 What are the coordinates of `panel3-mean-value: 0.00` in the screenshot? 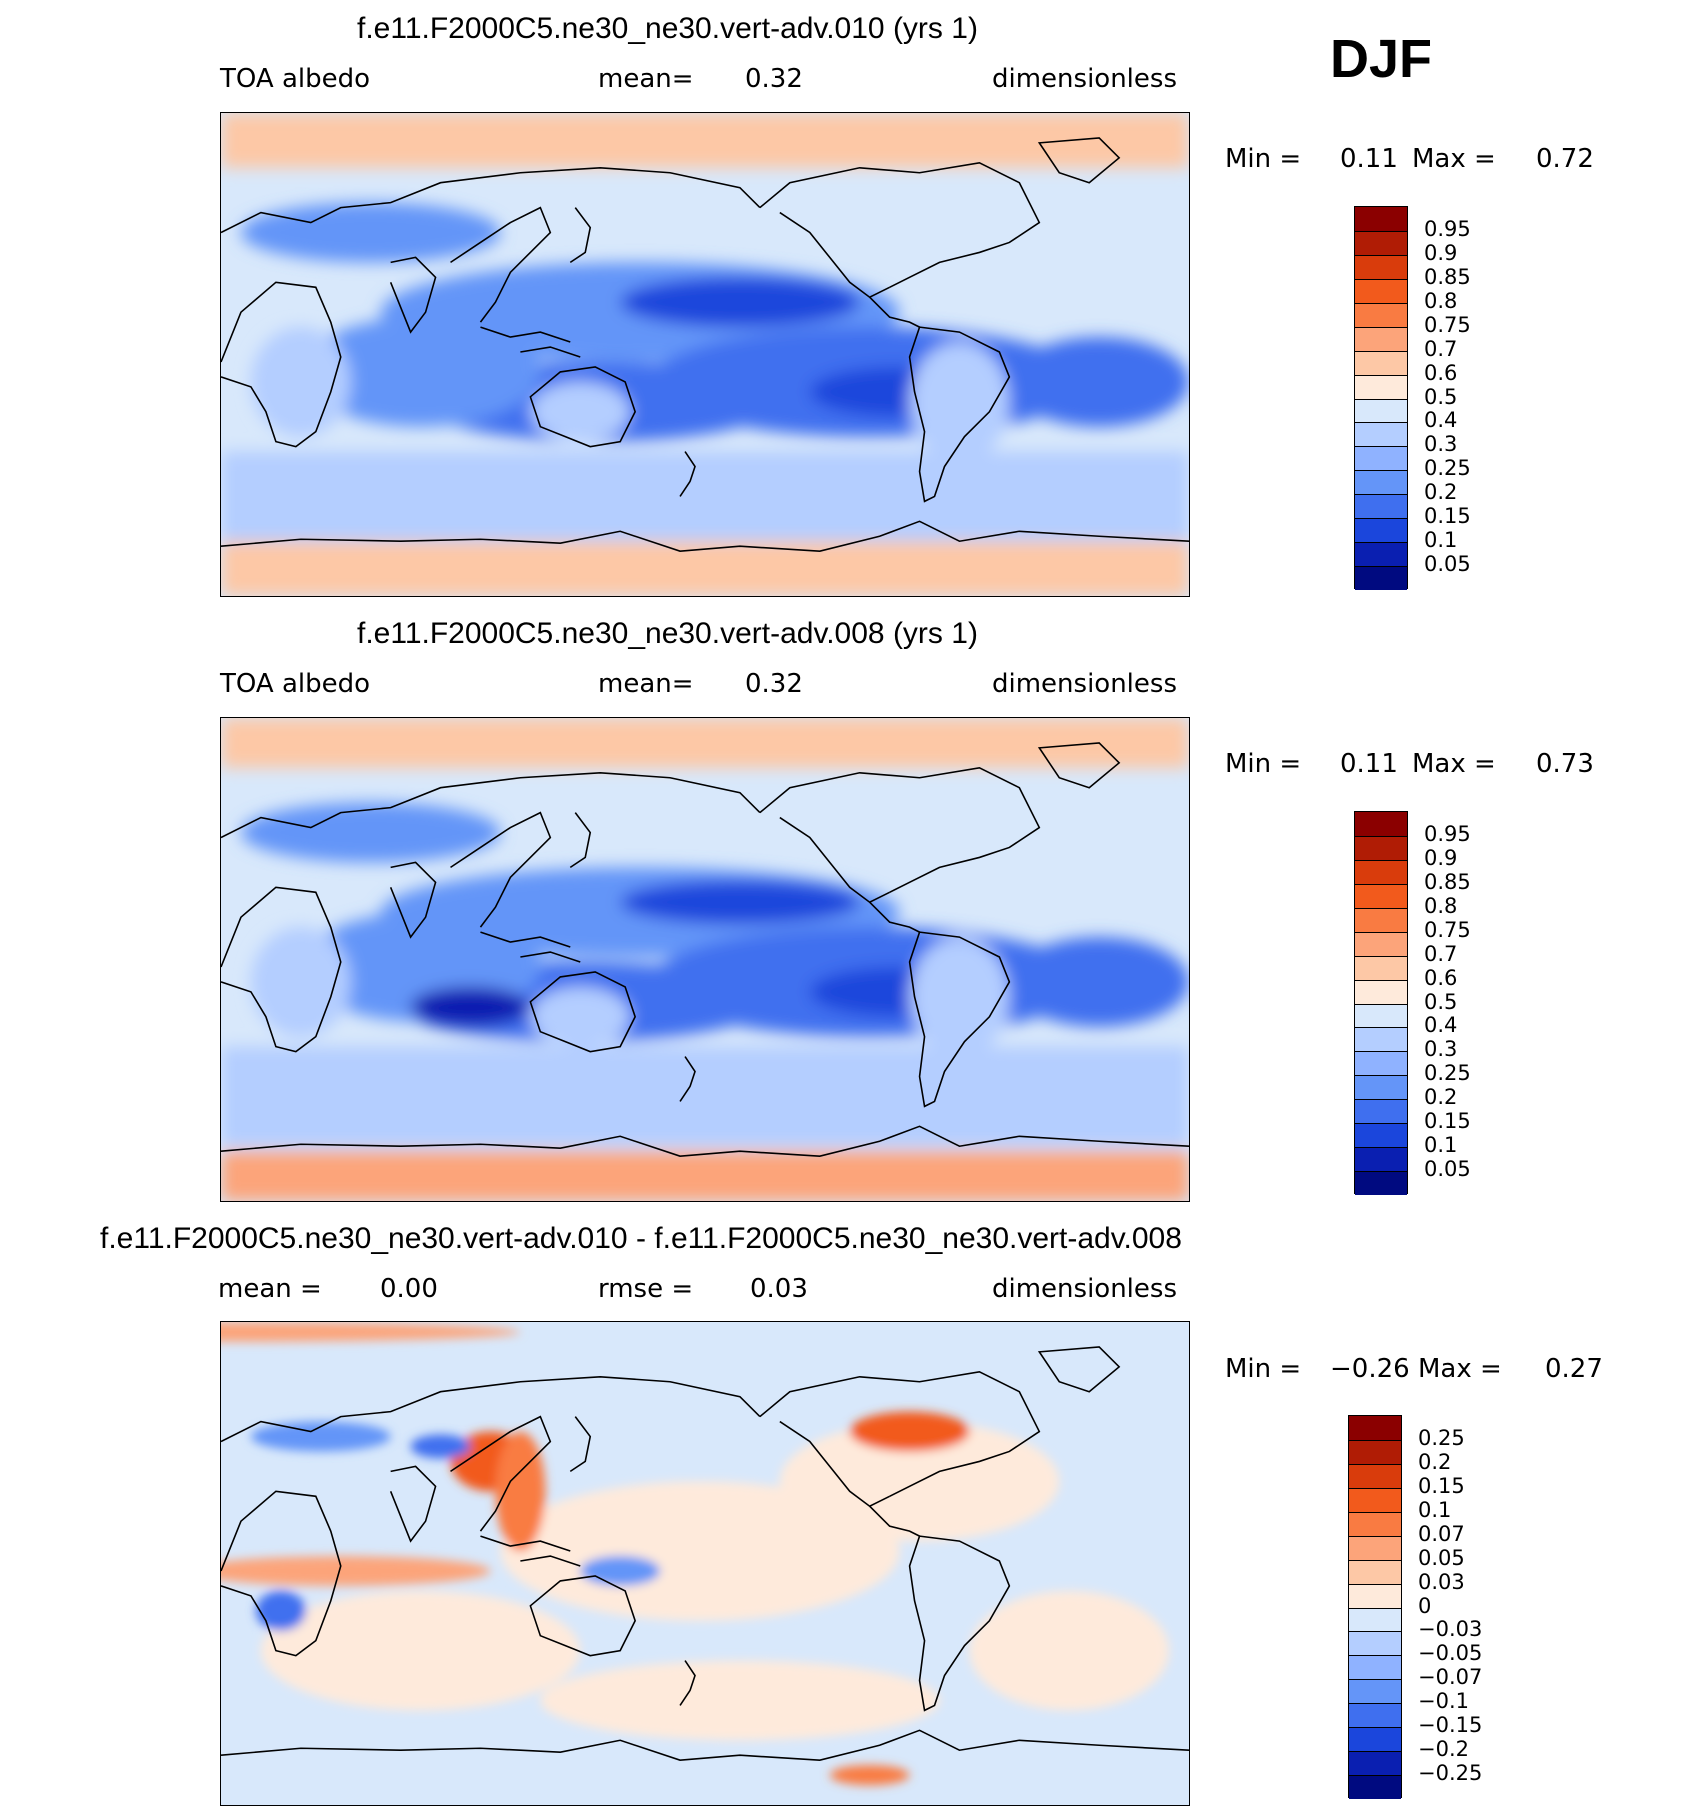 It's located at (409, 1289).